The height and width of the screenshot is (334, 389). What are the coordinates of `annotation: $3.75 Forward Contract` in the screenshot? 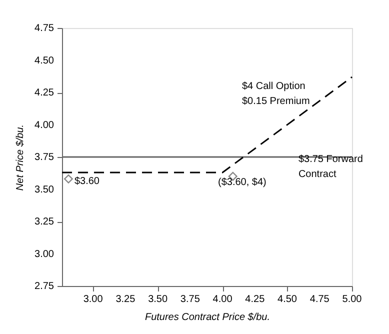 It's located at (330, 167).